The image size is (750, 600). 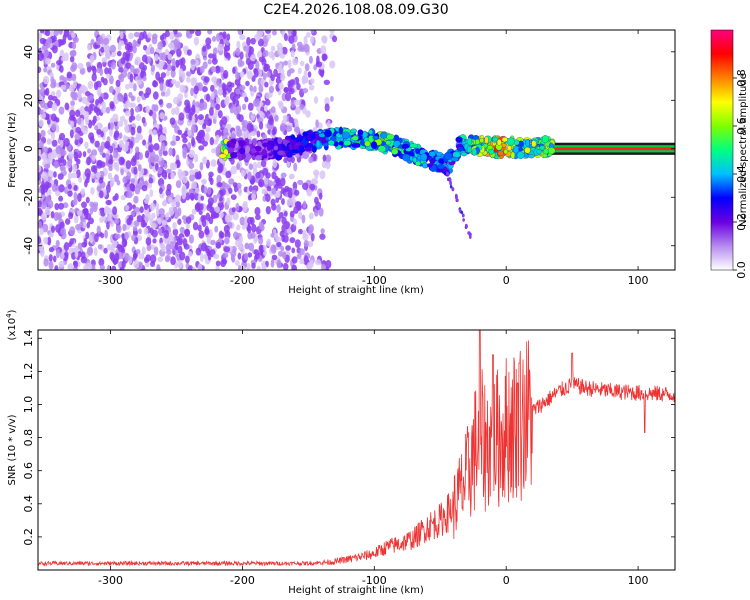 I want to click on snr-y-multiplier: (x104), so click(x=11, y=324).